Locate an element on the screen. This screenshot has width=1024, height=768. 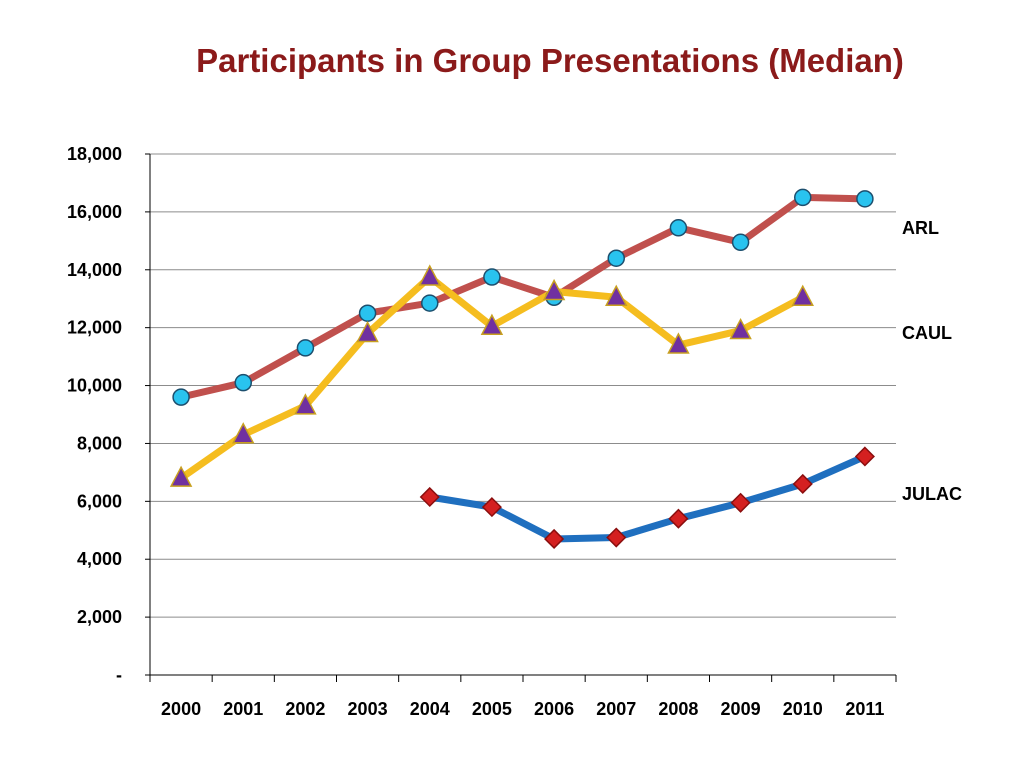
series-labels: ARL CAUL JULAC is located at coordinates (932, 361).